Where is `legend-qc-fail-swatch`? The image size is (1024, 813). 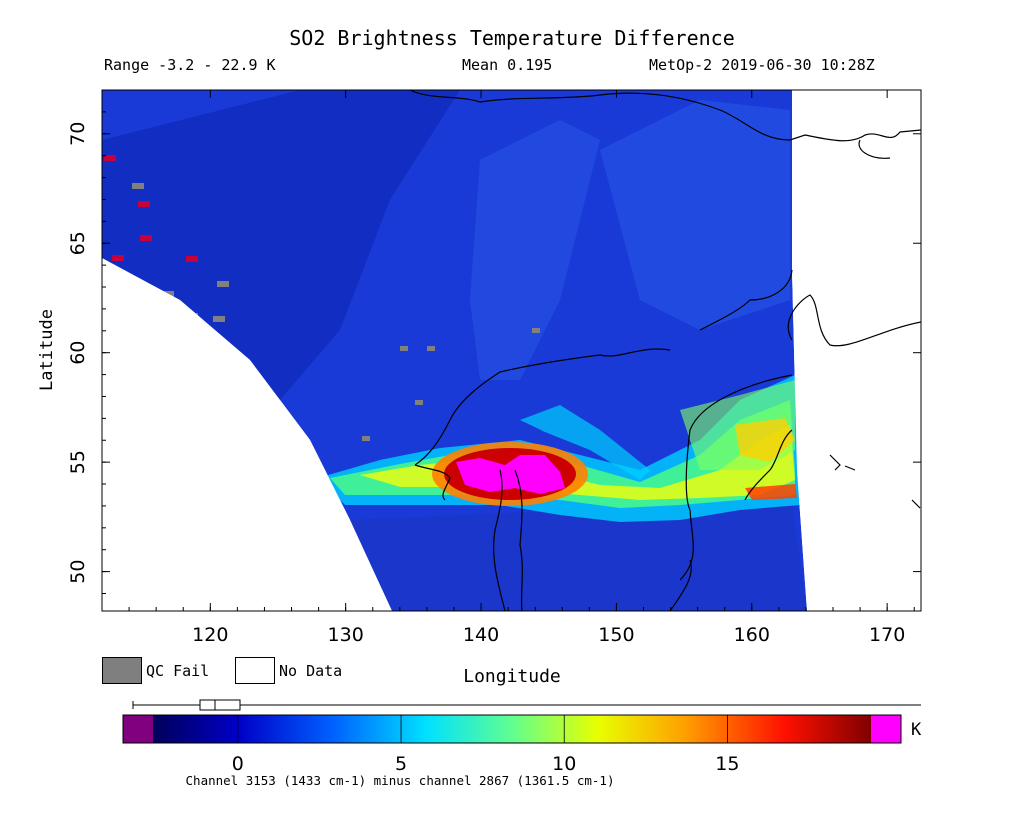 legend-qc-fail-swatch is located at coordinates (122, 670).